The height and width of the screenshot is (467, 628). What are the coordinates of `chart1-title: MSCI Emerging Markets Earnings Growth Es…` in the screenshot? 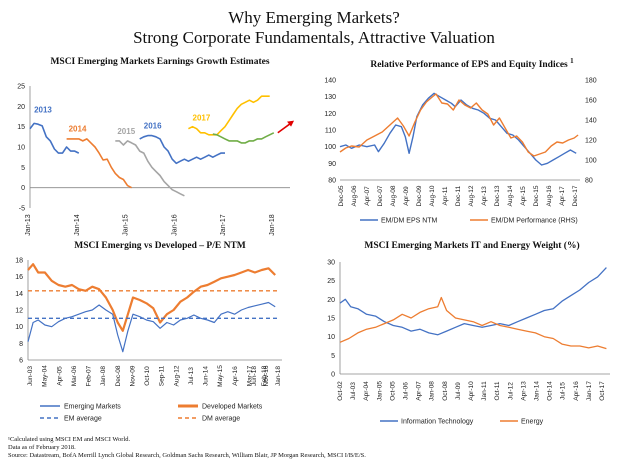 It's located at (160, 62).